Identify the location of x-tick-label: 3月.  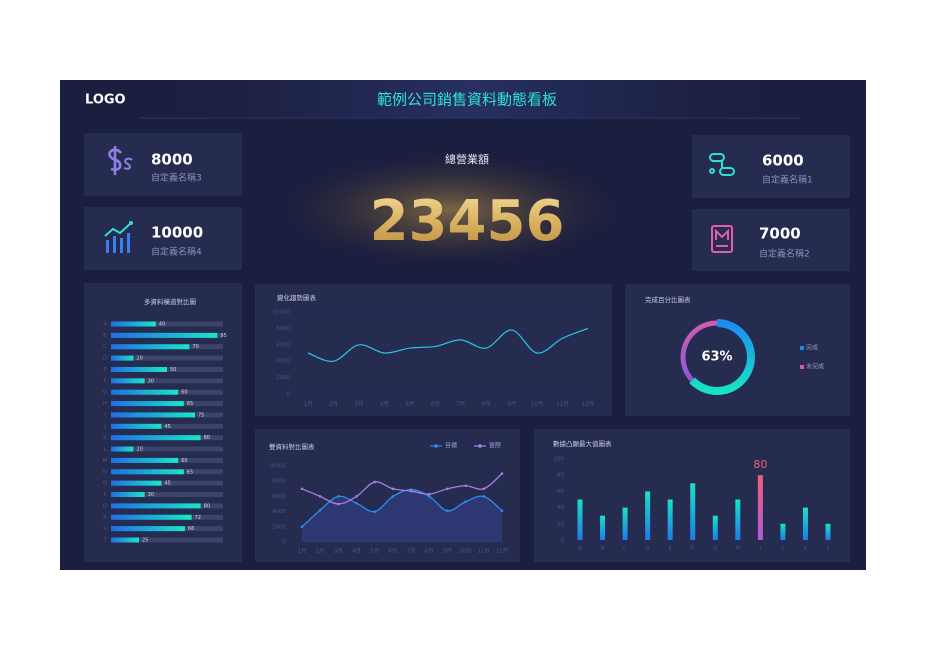
(338, 551).